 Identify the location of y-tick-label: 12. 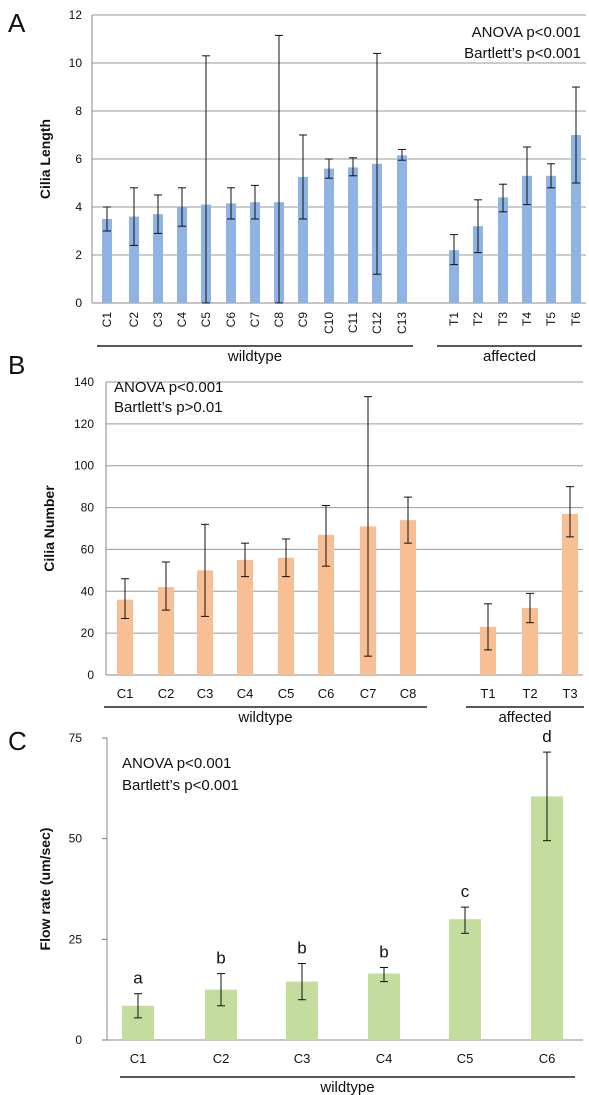
(76, 15).